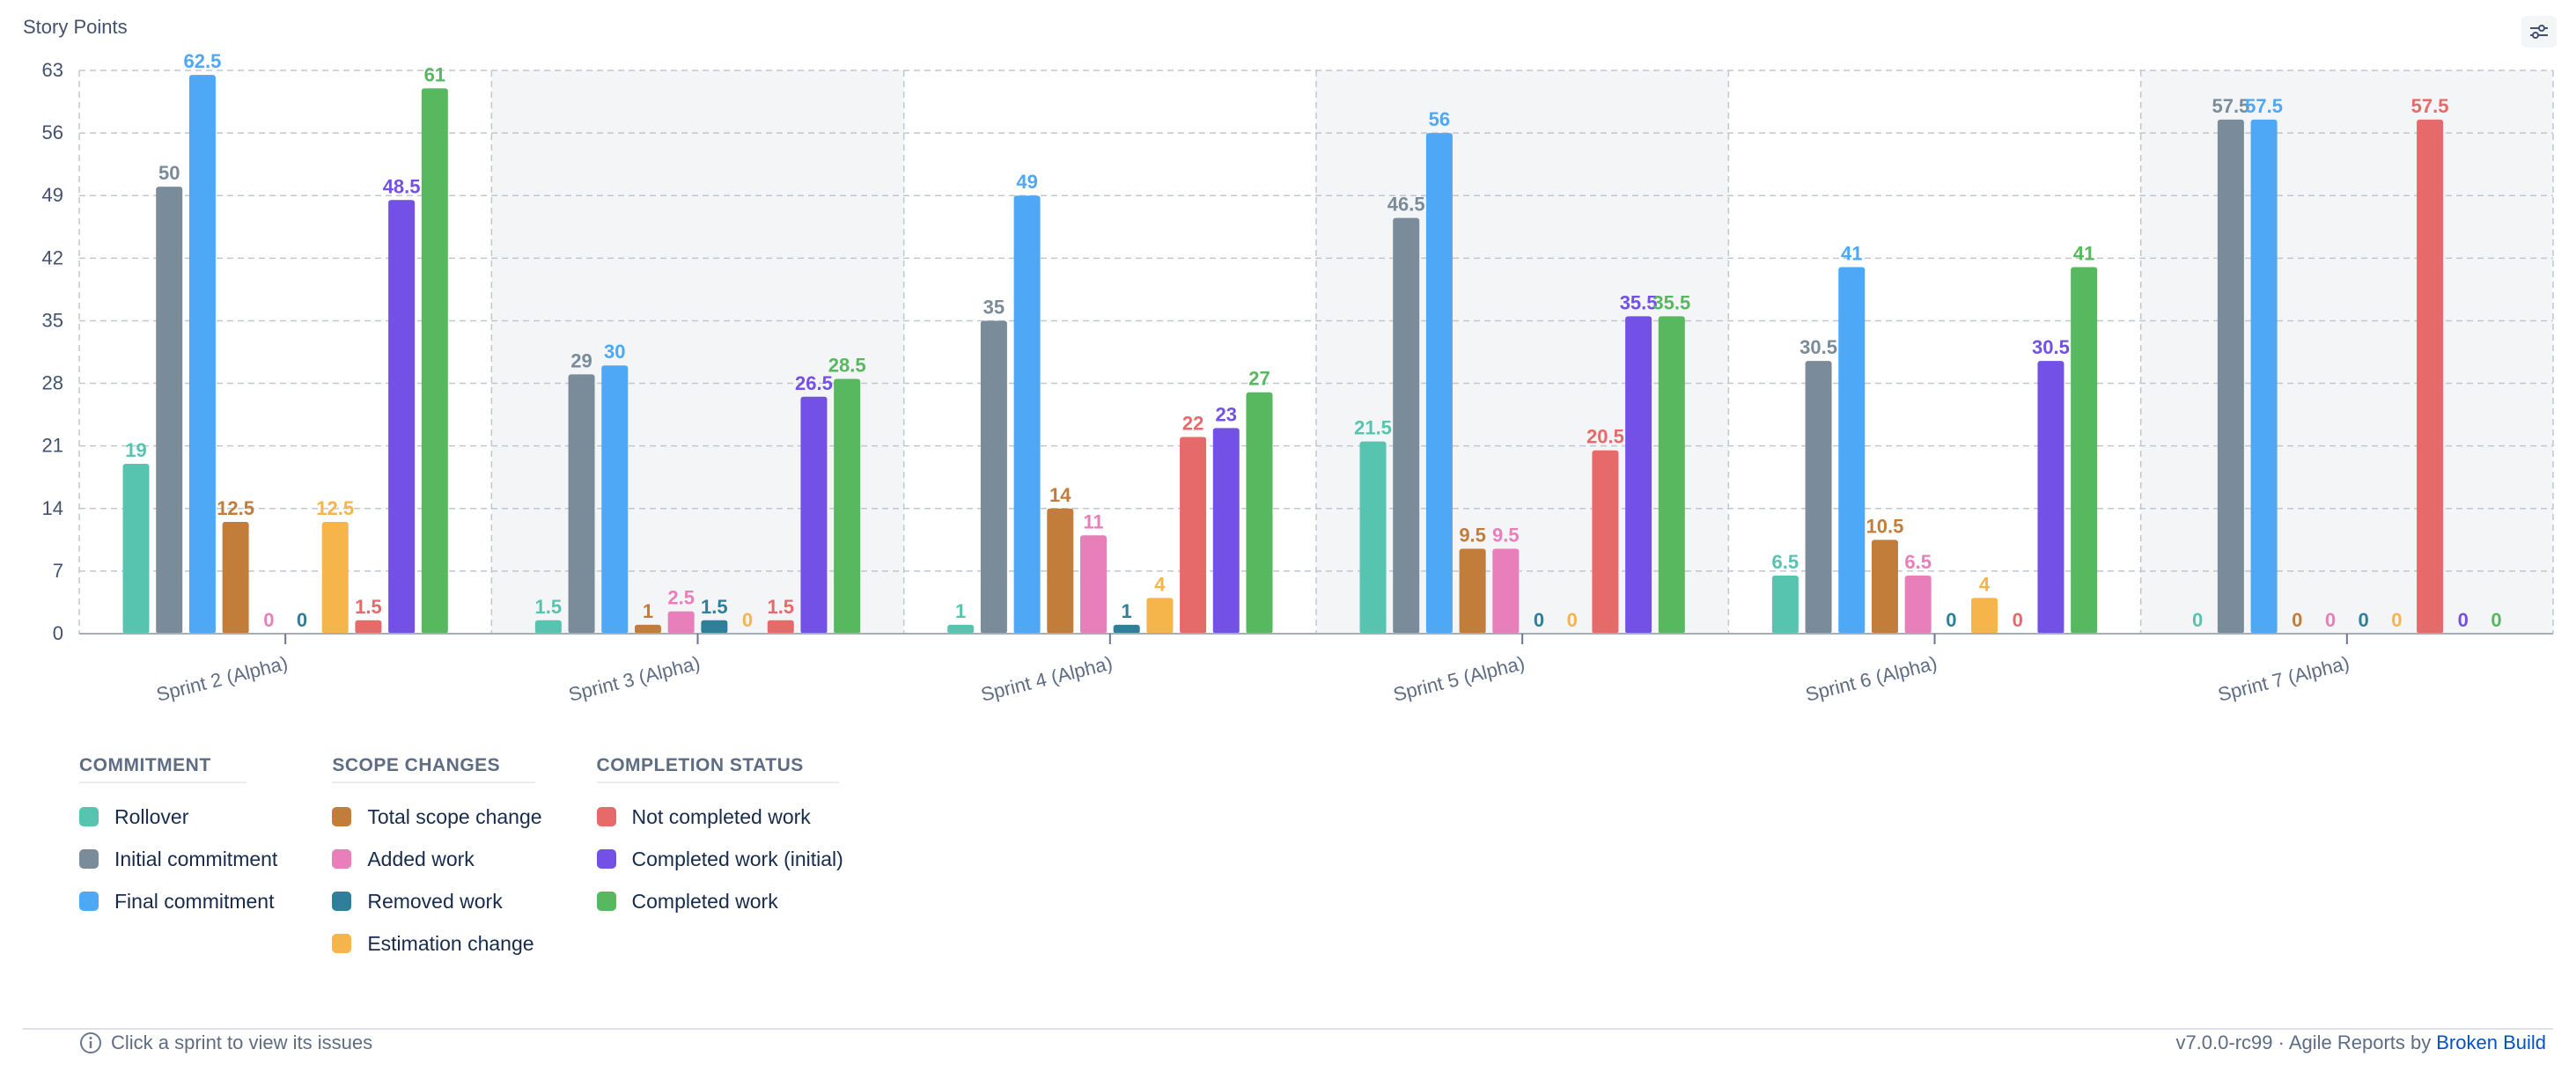  Describe the element at coordinates (169, 173) in the screenshot. I see `bar-value-label: 50` at that location.